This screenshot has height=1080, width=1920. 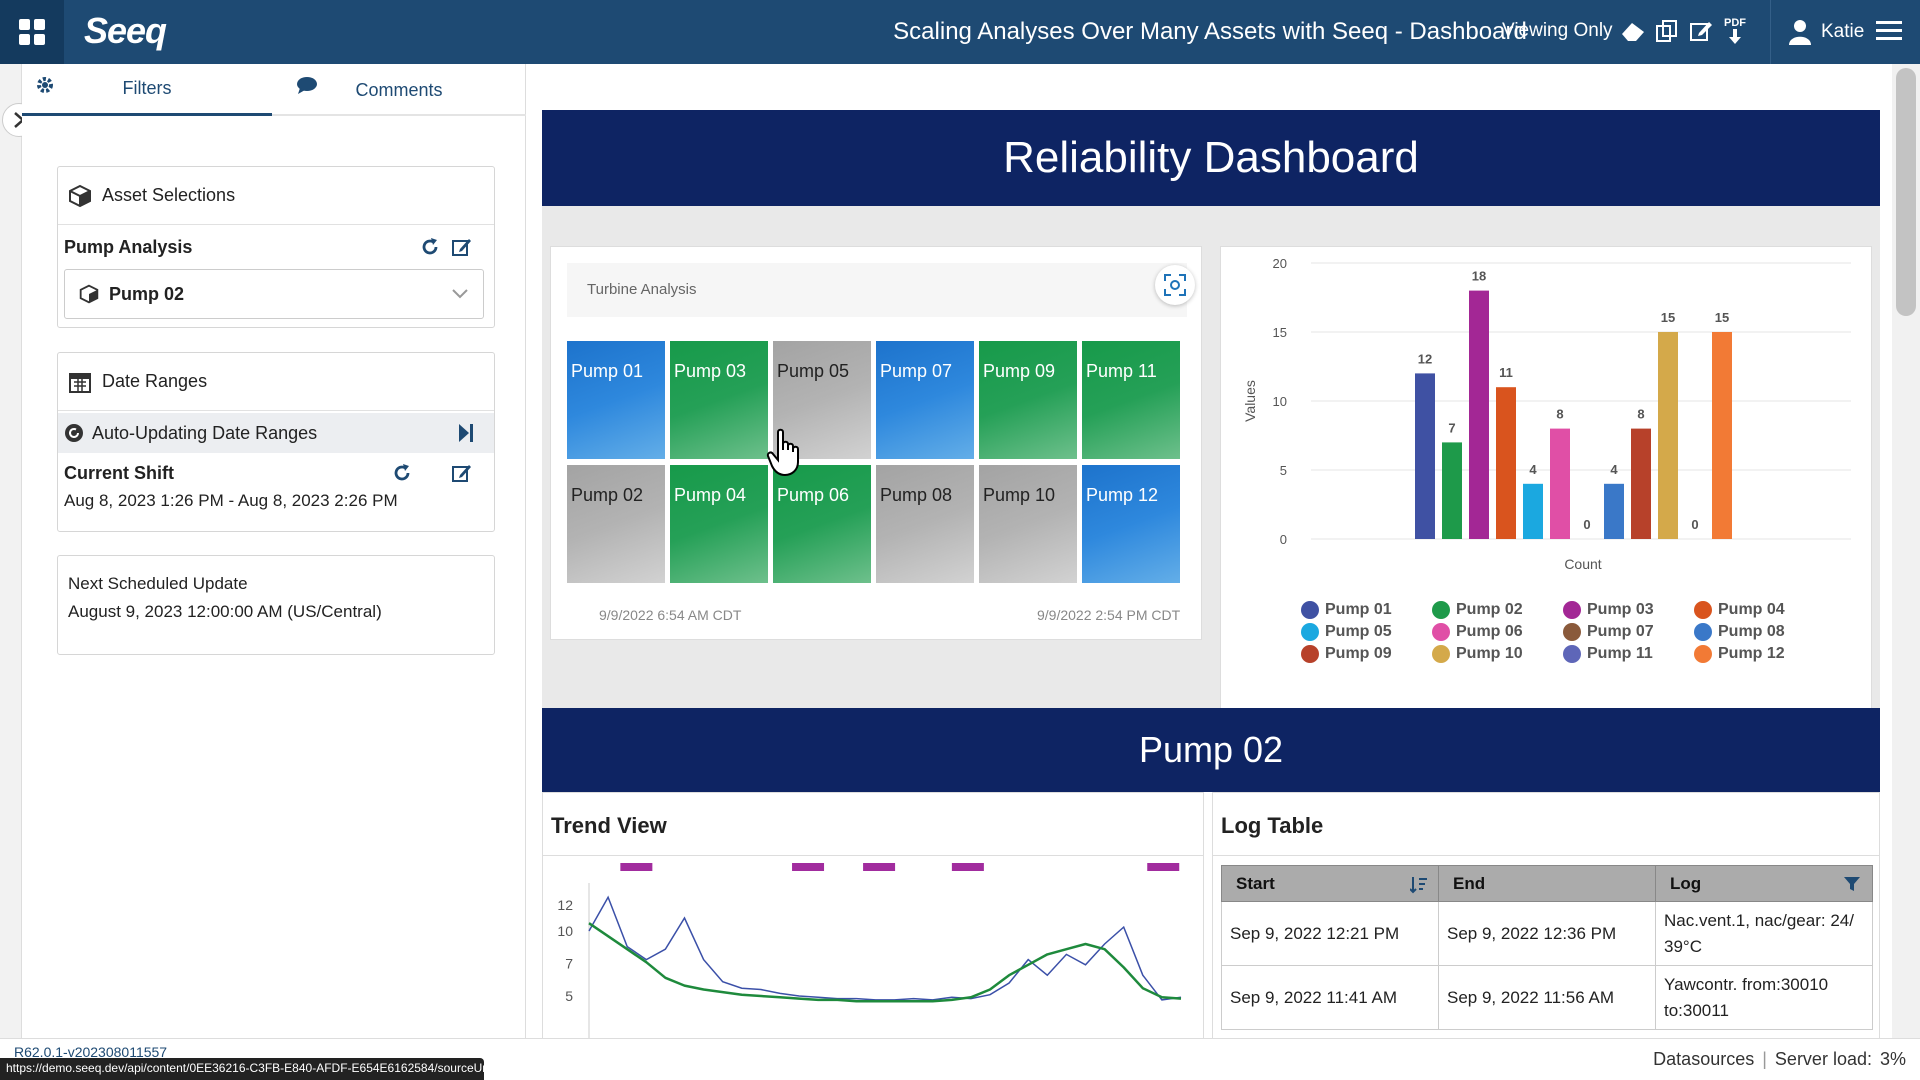 I want to click on trend-smoothed-line, so click(x=885, y=962).